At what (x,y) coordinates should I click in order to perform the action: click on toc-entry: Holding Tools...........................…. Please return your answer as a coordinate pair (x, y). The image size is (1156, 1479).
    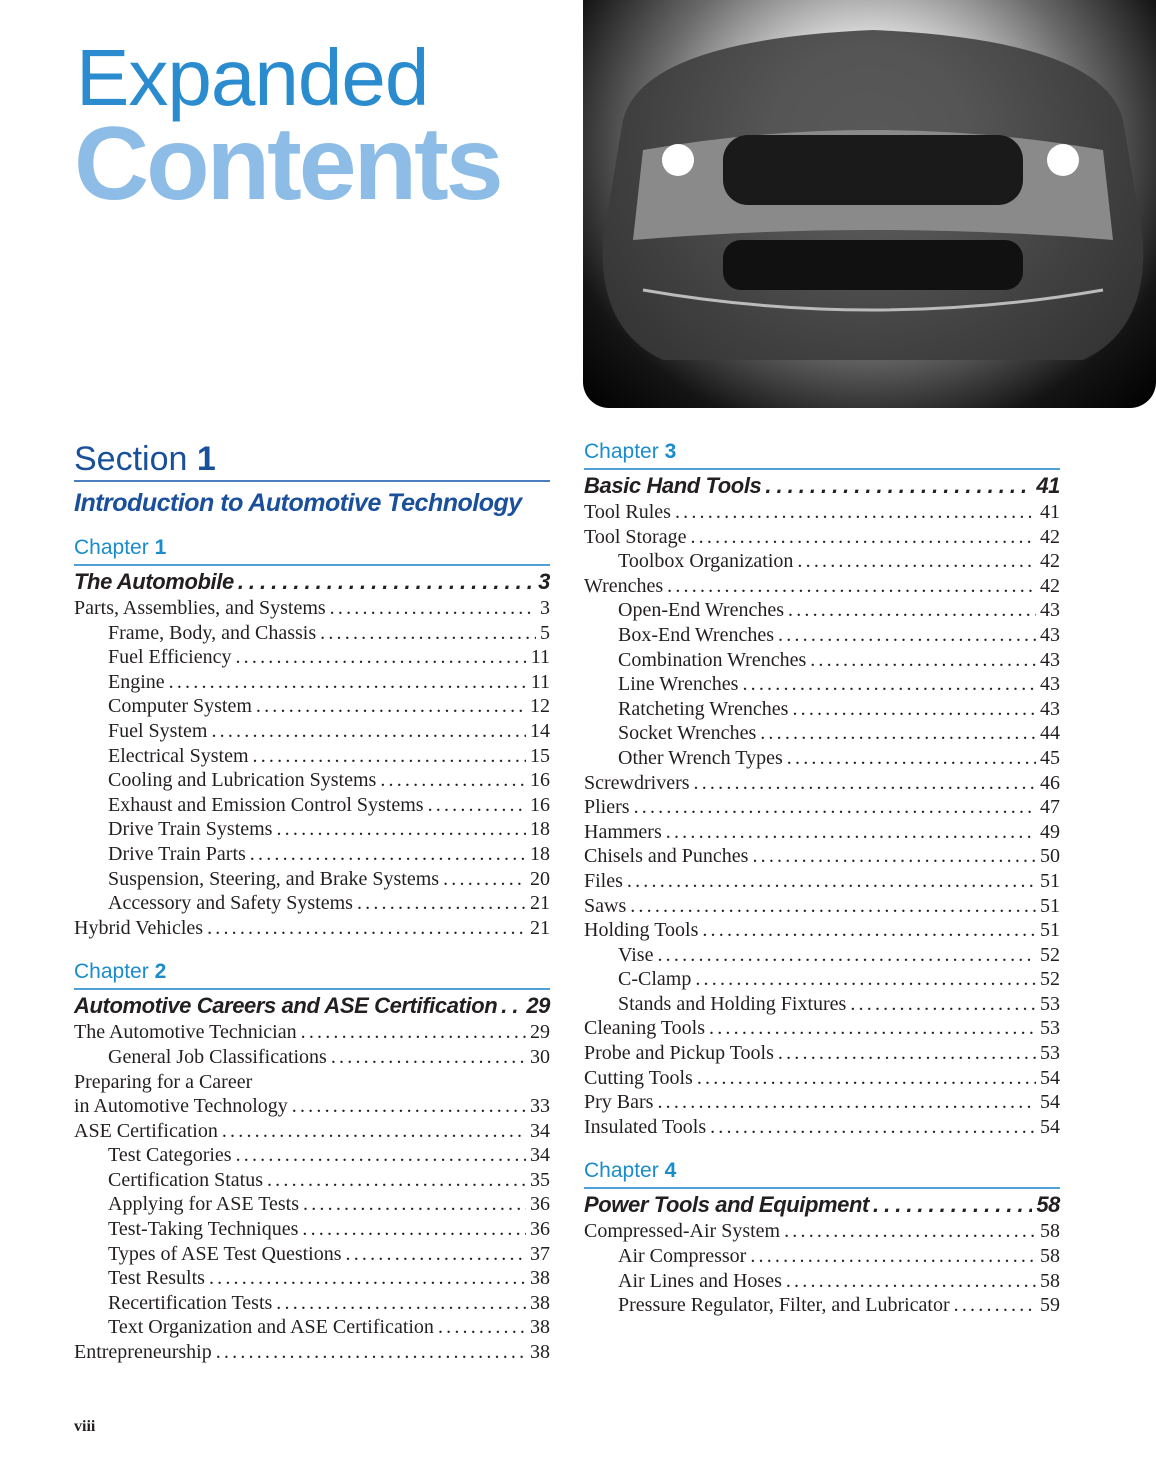
    Looking at the image, I should click on (822, 930).